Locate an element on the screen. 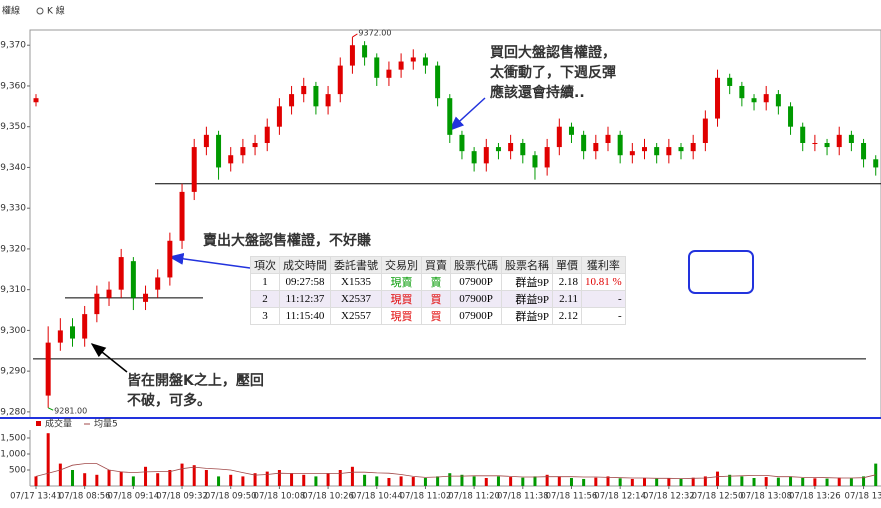 This screenshot has height=508, width=881. table-cell: X2537 is located at coordinates (356, 299).